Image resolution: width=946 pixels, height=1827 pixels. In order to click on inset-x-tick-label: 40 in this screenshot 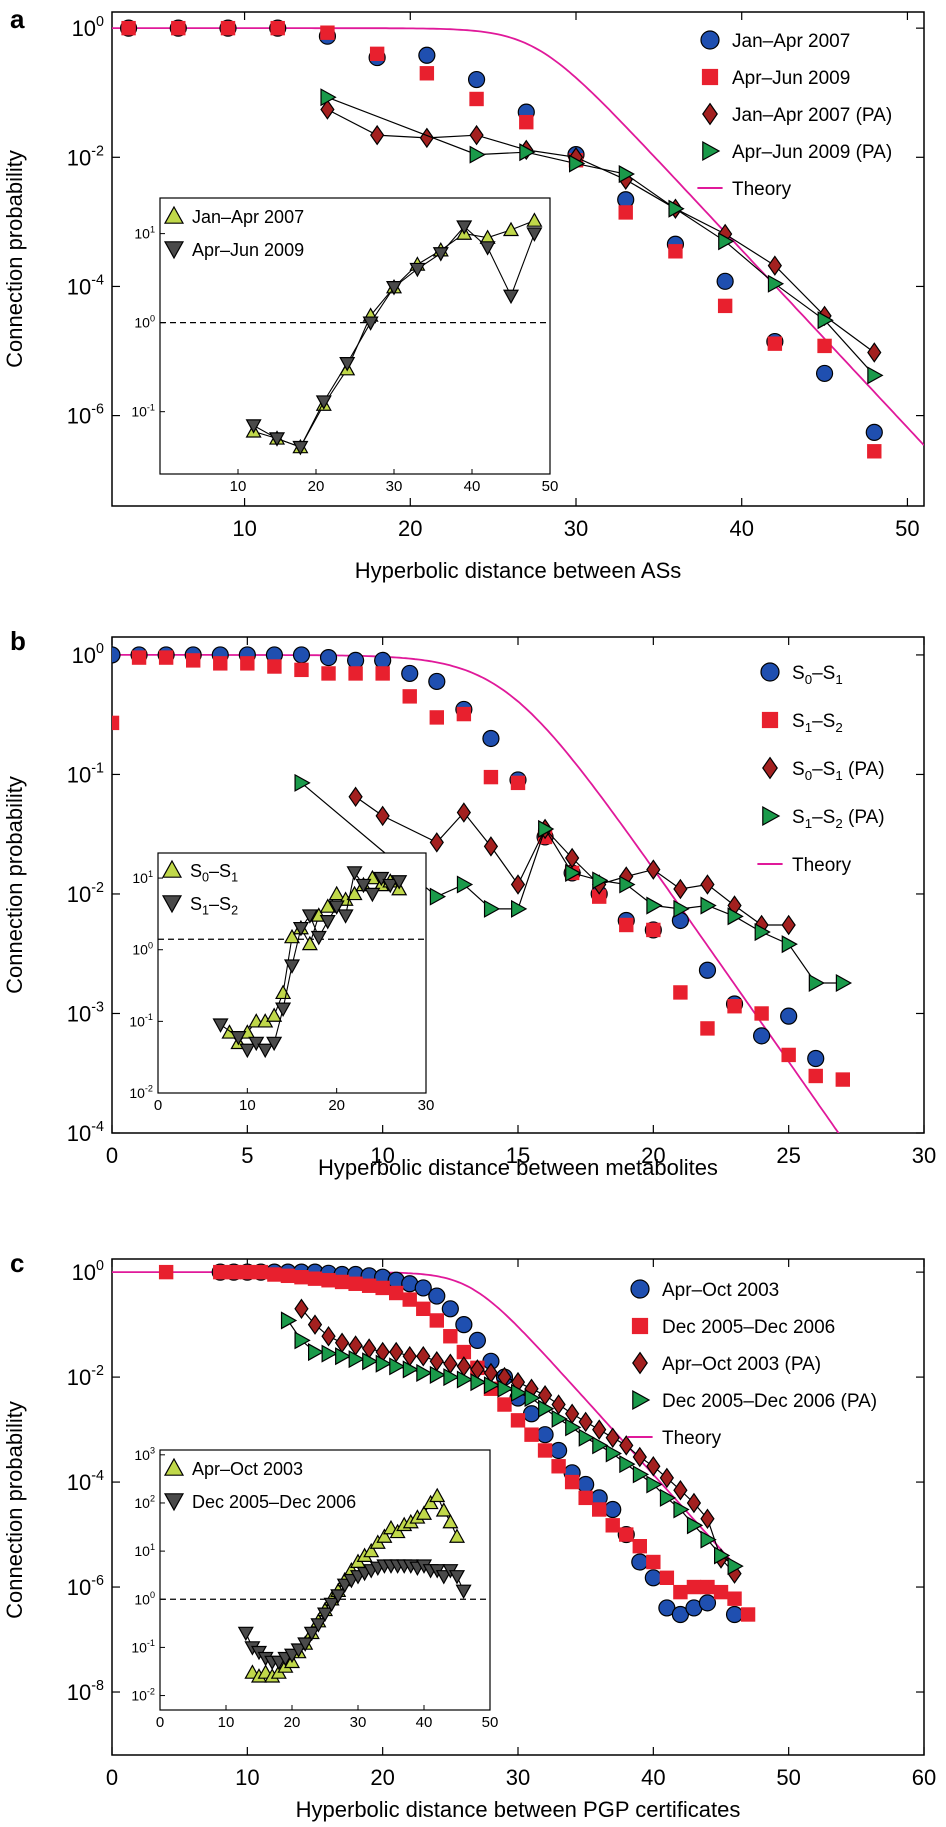, I will do `click(424, 1722)`.